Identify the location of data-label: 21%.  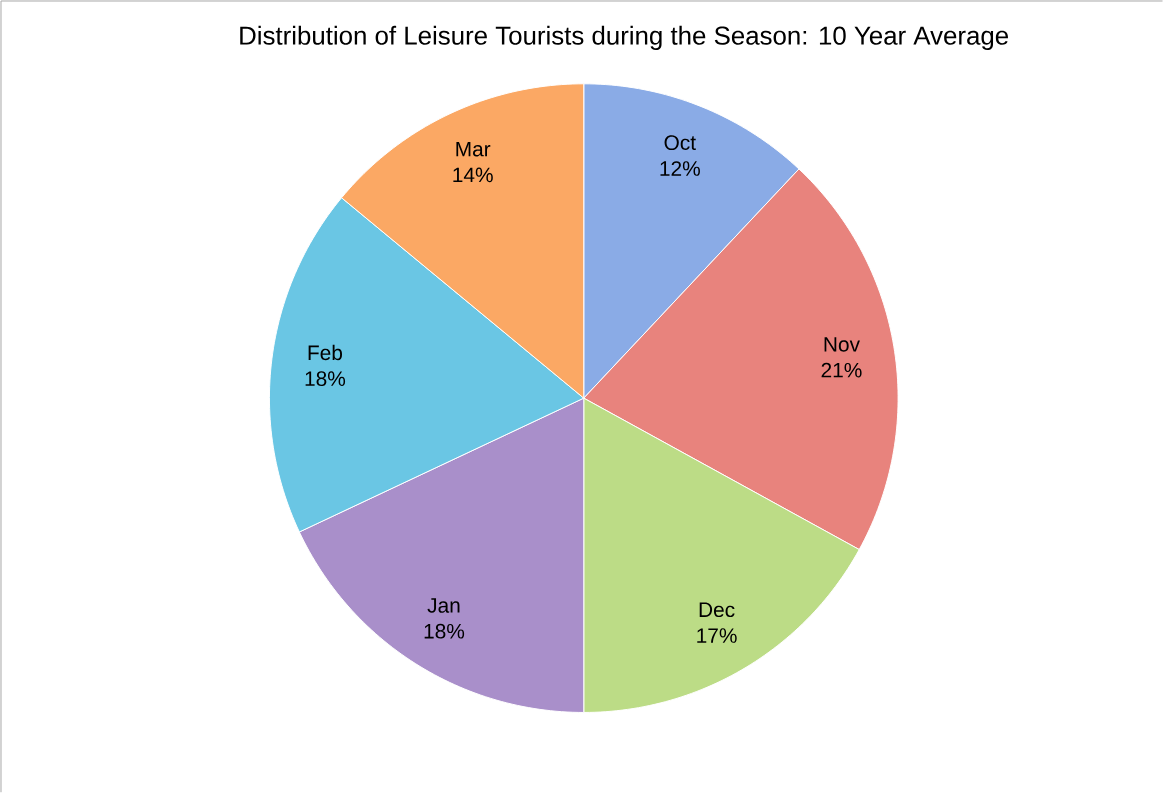
(841, 370).